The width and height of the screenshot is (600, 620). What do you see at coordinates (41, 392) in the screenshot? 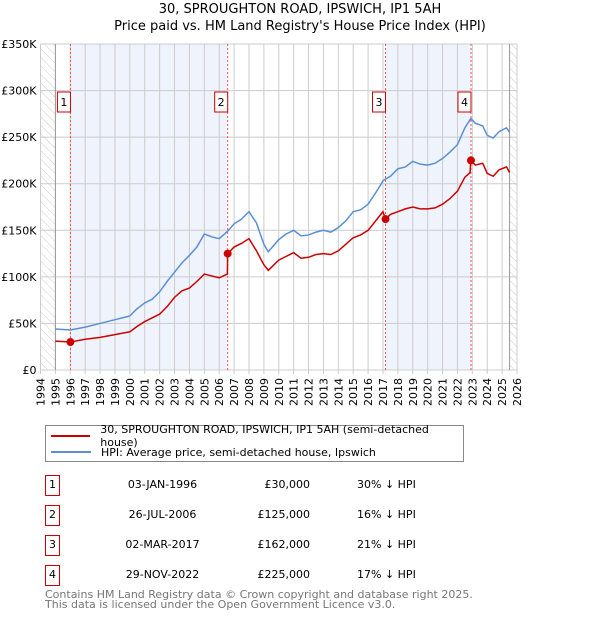
I see `x-tick-label: 1994` at bounding box center [41, 392].